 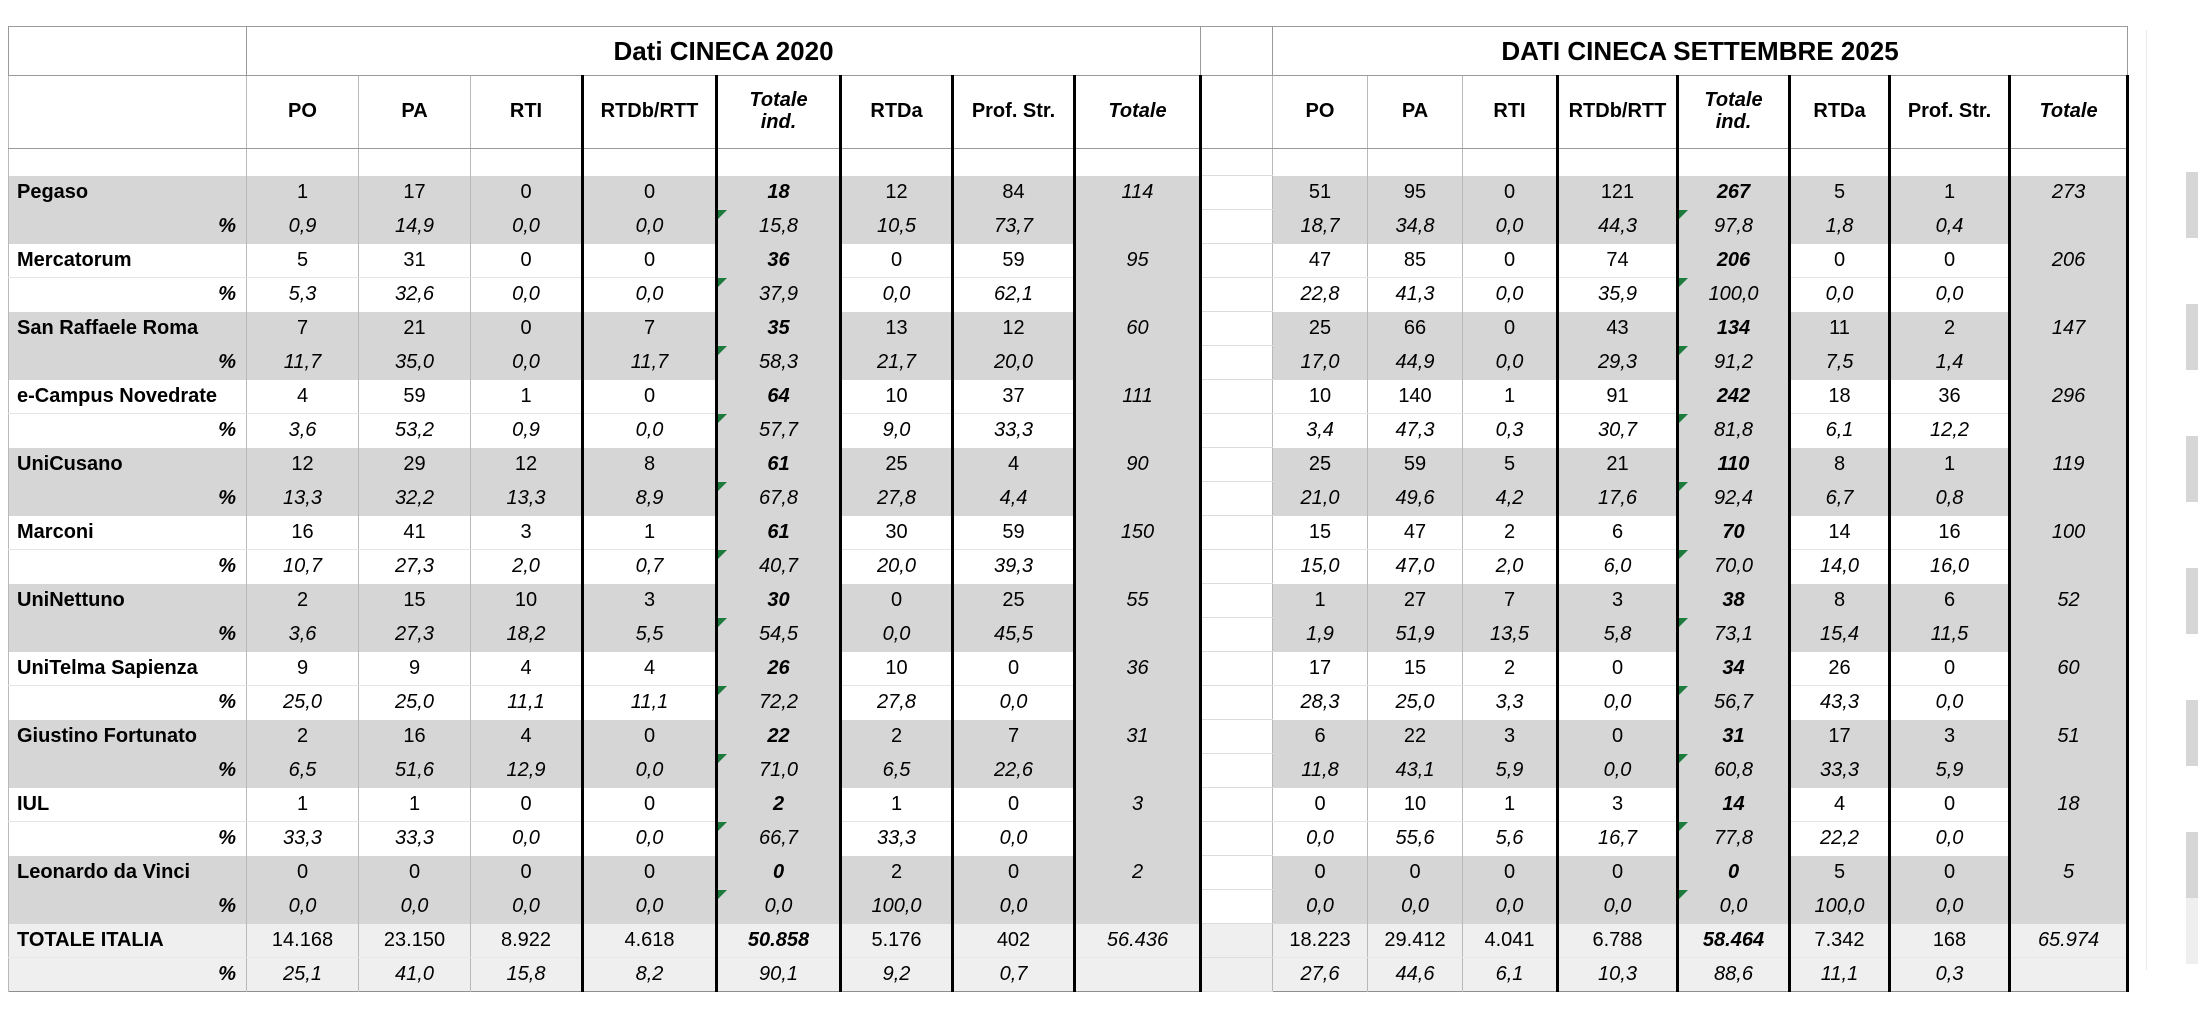 What do you see at coordinates (1733, 668) in the screenshot?
I see `cell-2025-totale-ind-value: 34` at bounding box center [1733, 668].